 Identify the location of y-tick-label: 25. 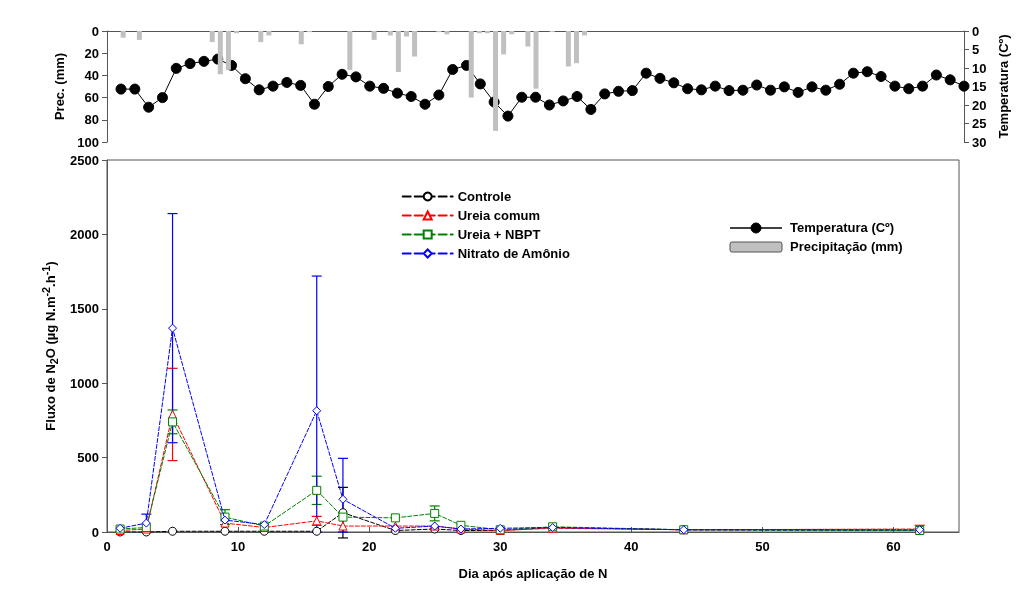
(979, 123).